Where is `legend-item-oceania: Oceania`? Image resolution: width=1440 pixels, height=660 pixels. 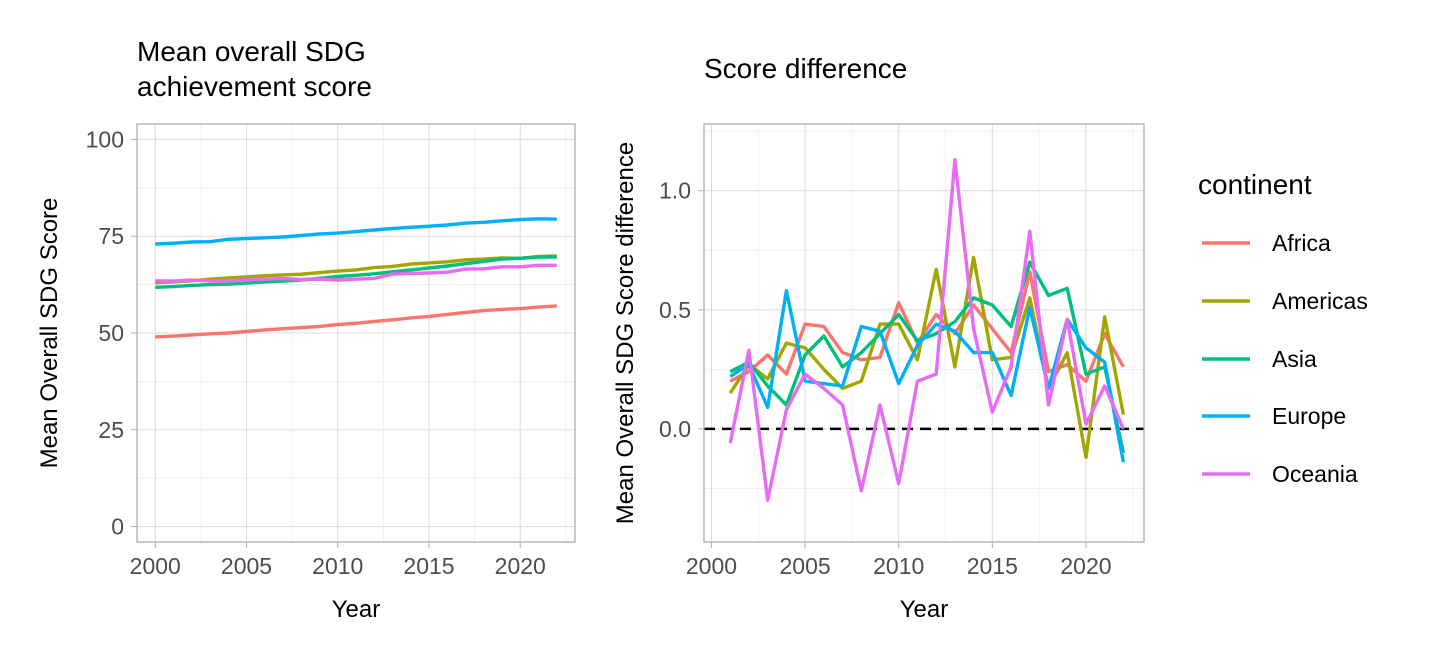 legend-item-oceania: Oceania is located at coordinates (1280, 474).